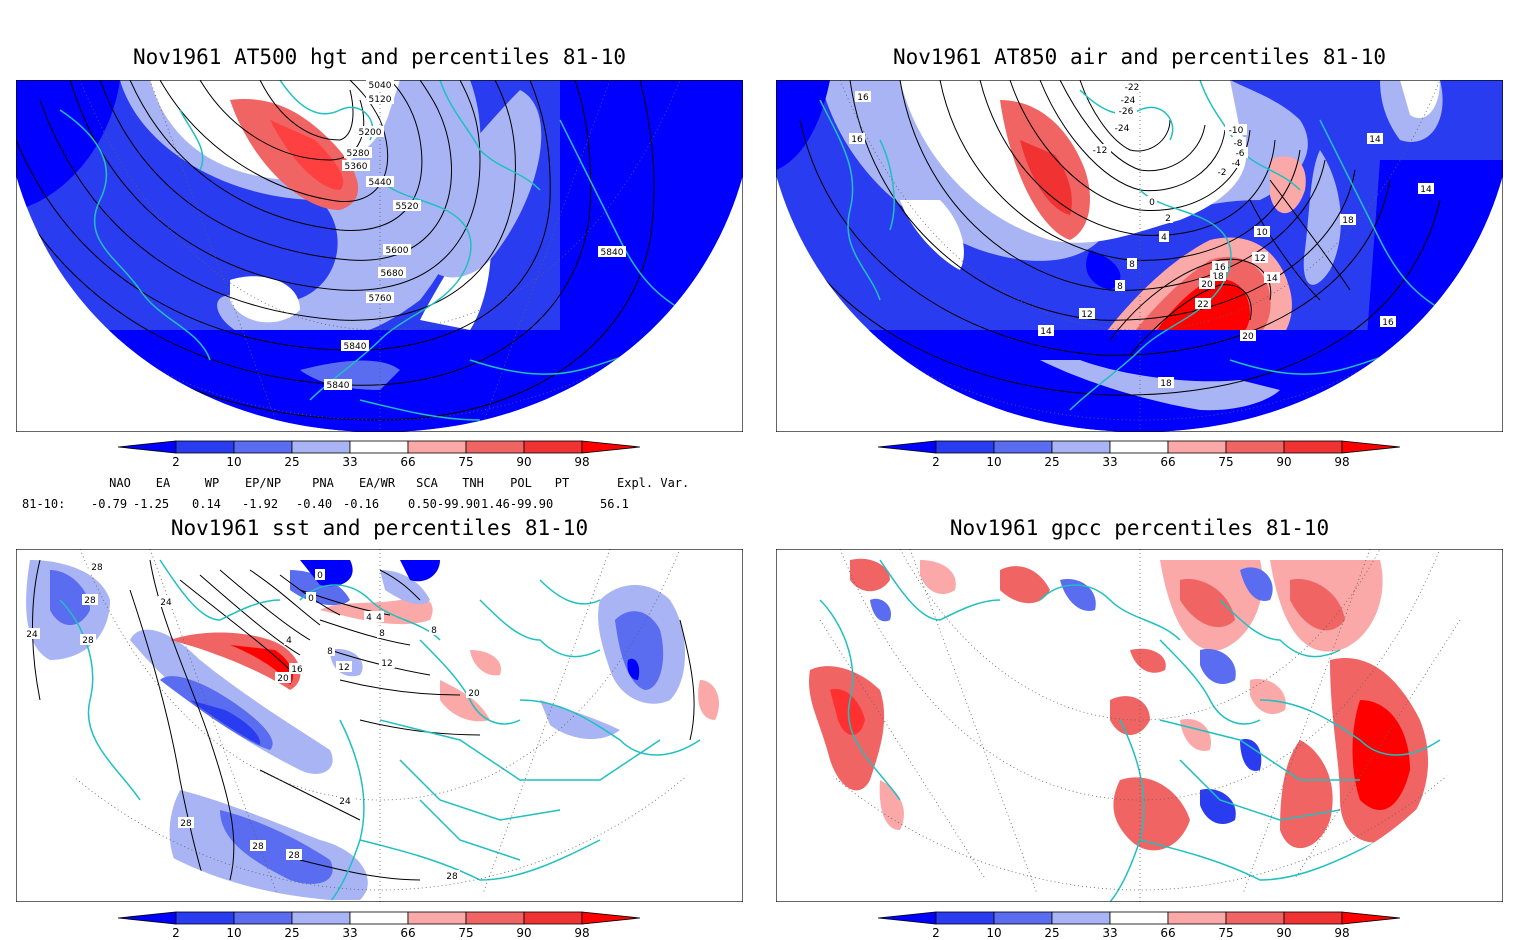 The height and width of the screenshot is (940, 1520). What do you see at coordinates (562, 483) in the screenshot?
I see `index-header: PT` at bounding box center [562, 483].